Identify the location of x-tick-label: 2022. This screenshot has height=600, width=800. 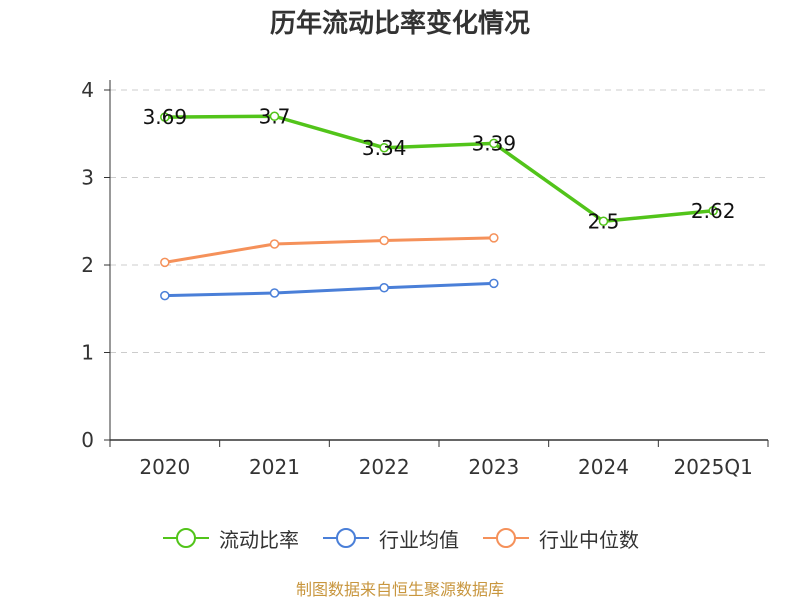
(384, 467).